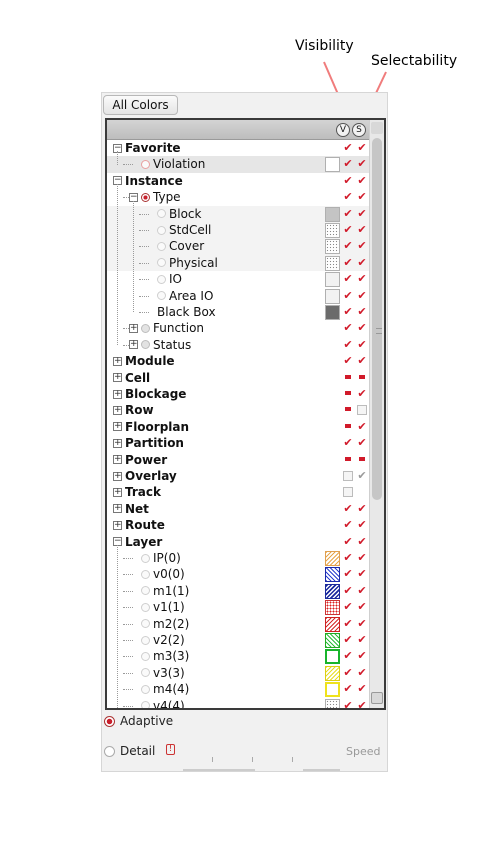 This screenshot has height=842, width=497. Describe the element at coordinates (238, 703) in the screenshot. I see `tree-row: v4(4) ✔ ✔` at that location.